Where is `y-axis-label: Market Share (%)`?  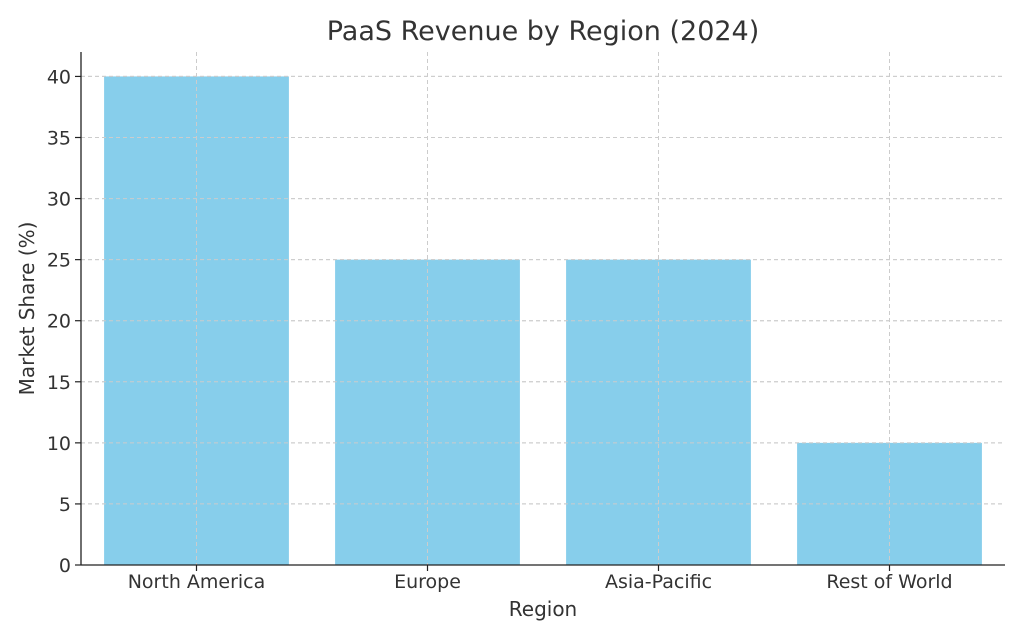 y-axis-label: Market Share (%) is located at coordinates (27, 309).